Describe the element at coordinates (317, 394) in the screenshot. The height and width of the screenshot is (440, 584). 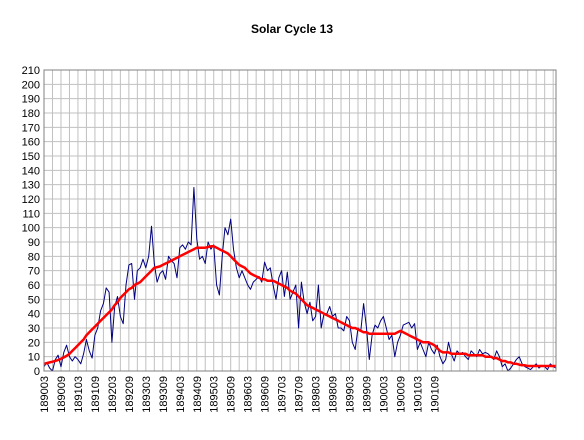
I see `x-tick-label: 189803` at that location.